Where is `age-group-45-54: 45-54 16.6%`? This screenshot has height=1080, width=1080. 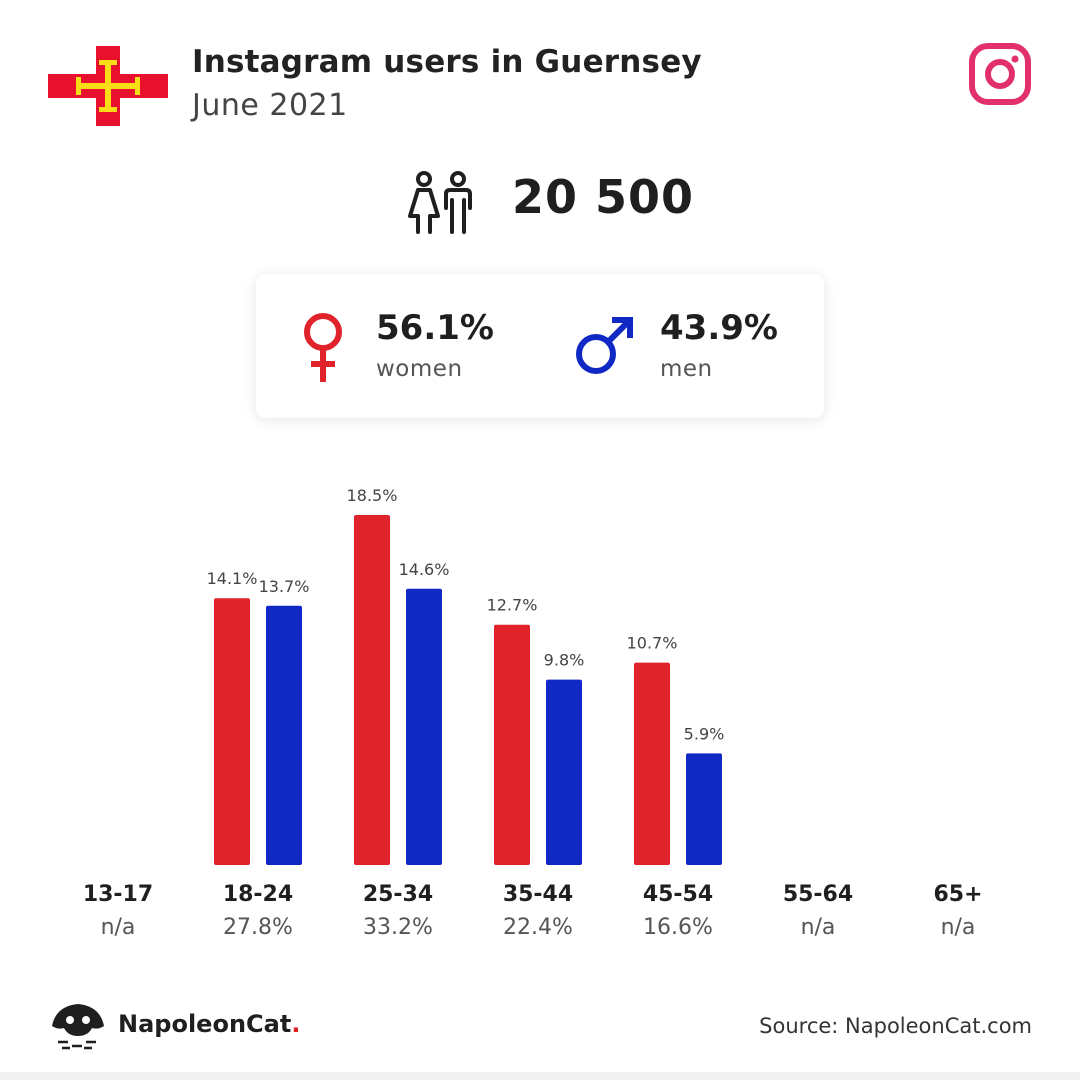
age-group-45-54: 45-54 16.6% is located at coordinates (678, 911).